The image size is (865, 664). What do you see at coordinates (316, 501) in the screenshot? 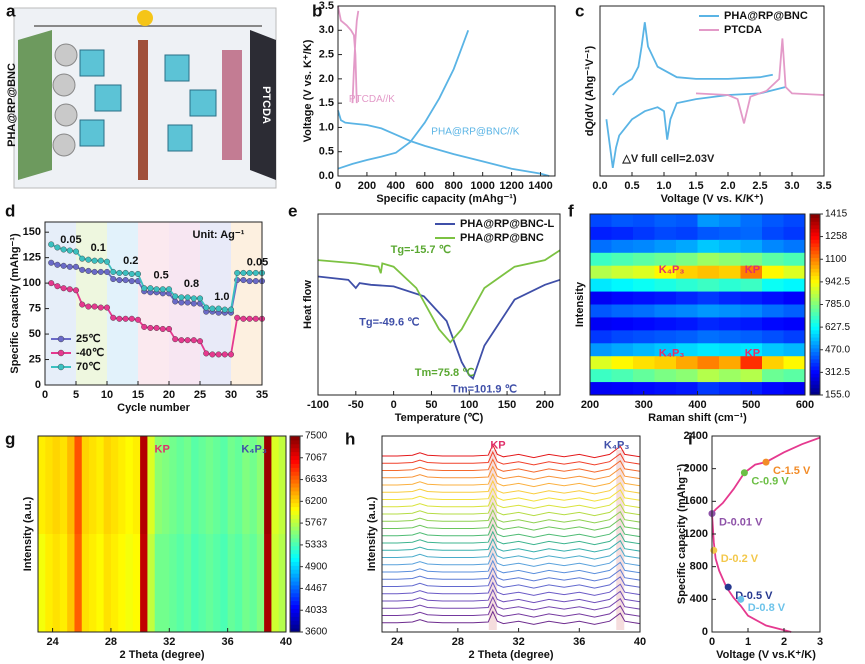
I see `colorbar-label: 6200` at bounding box center [316, 501].